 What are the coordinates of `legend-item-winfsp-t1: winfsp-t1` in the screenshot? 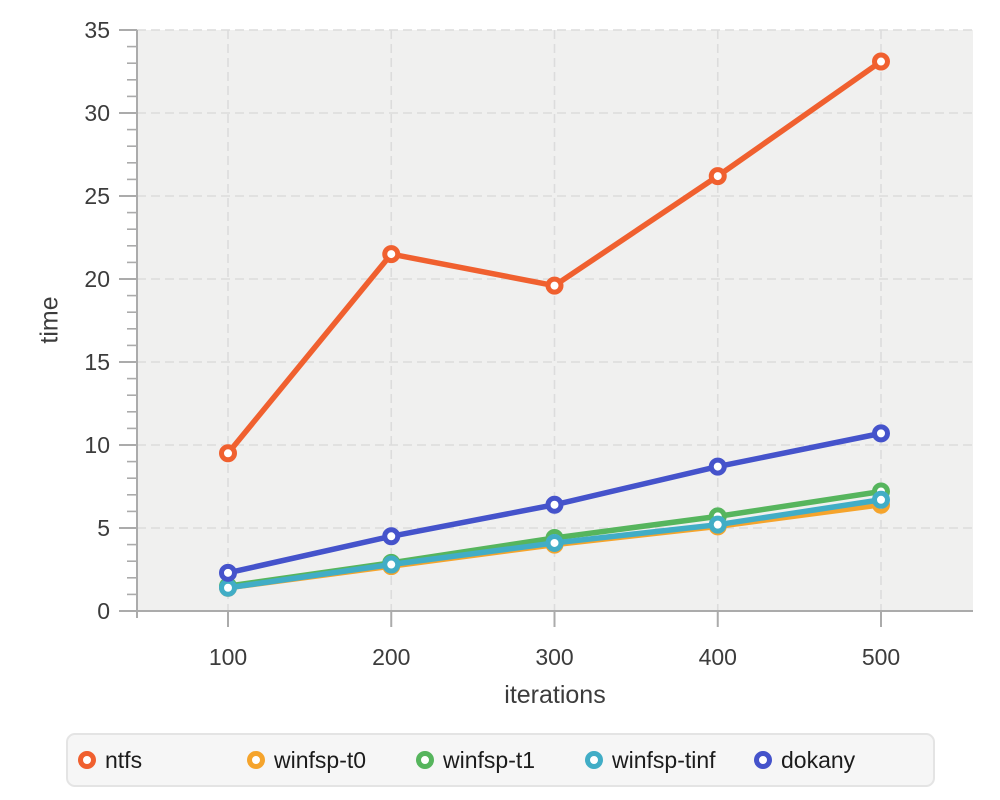 It's located at (500, 760).